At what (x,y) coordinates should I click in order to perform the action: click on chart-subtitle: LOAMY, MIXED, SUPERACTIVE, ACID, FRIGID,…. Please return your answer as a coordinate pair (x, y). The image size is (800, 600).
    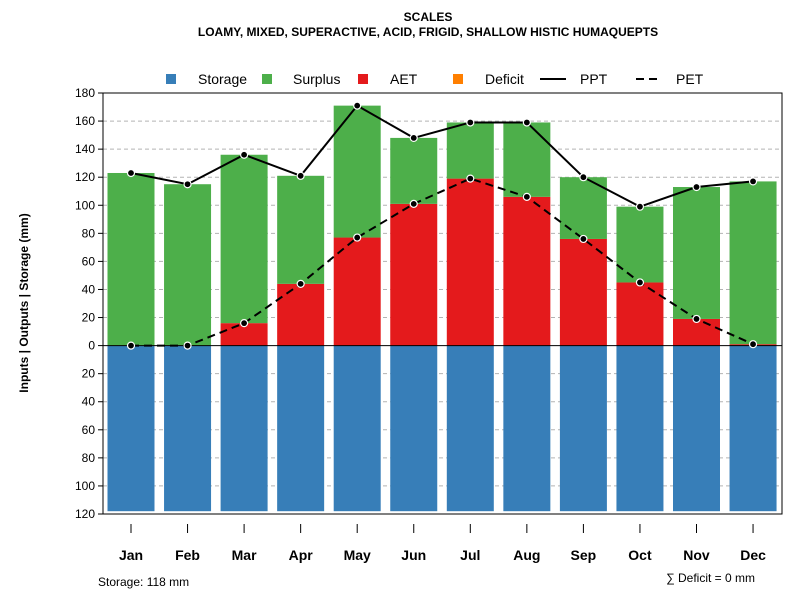
    Looking at the image, I should click on (428, 32).